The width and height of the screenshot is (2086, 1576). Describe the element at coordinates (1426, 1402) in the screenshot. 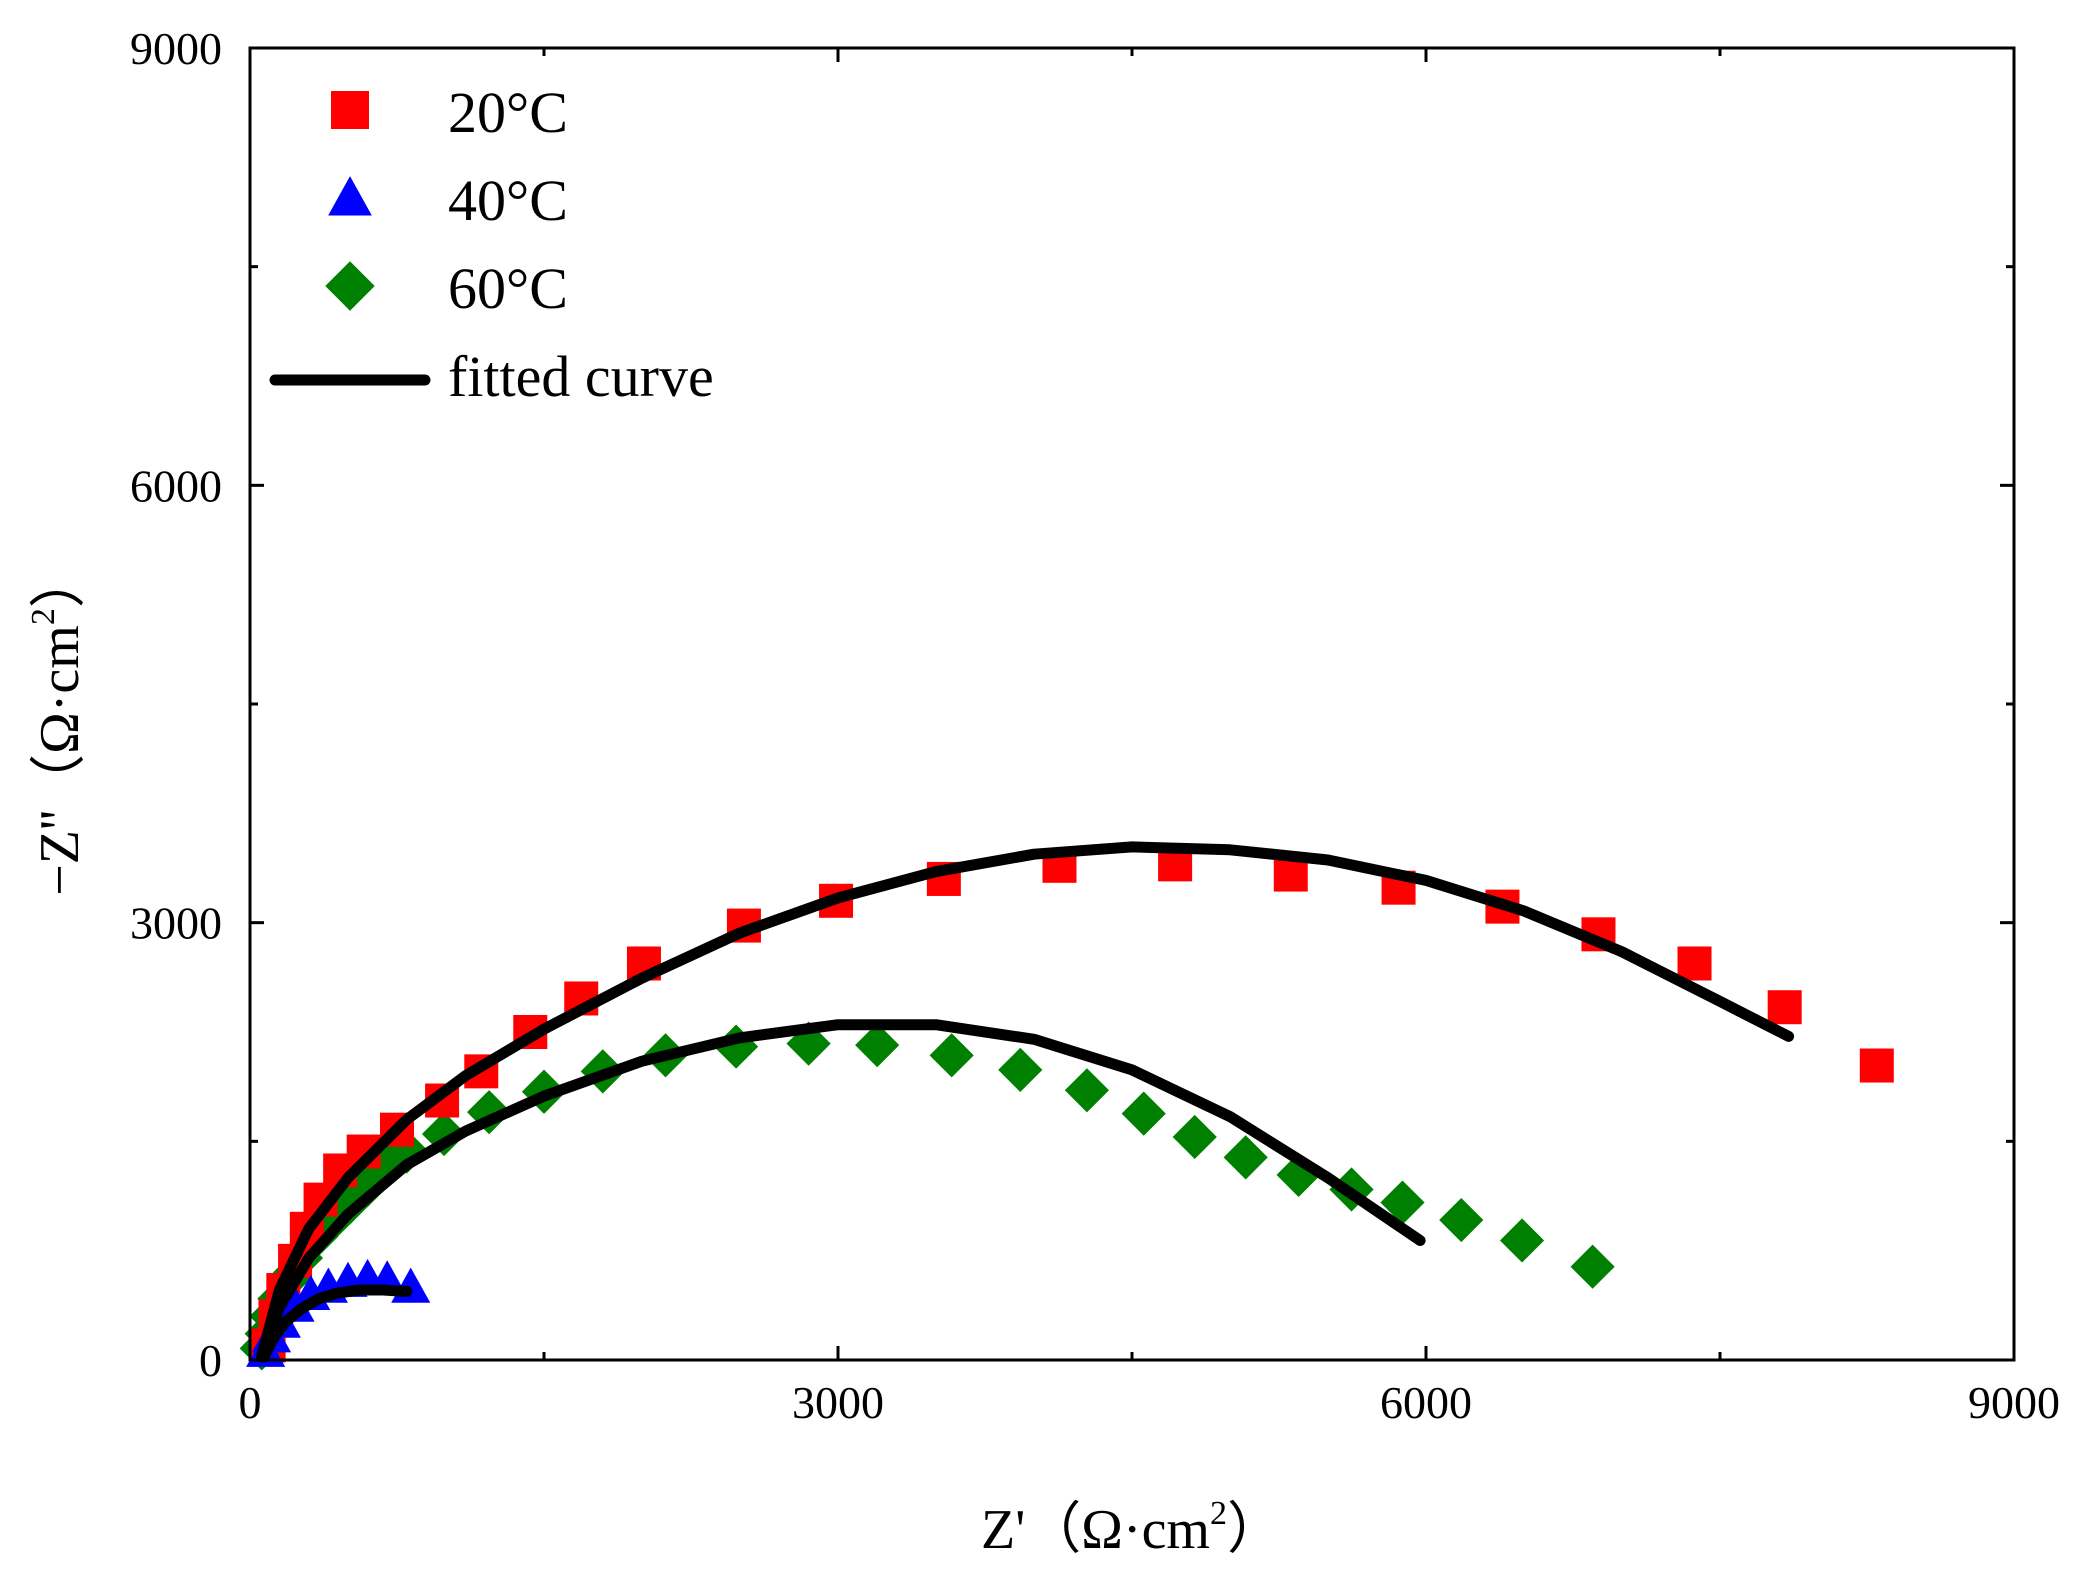

I see `x-tick-label: 6000` at that location.